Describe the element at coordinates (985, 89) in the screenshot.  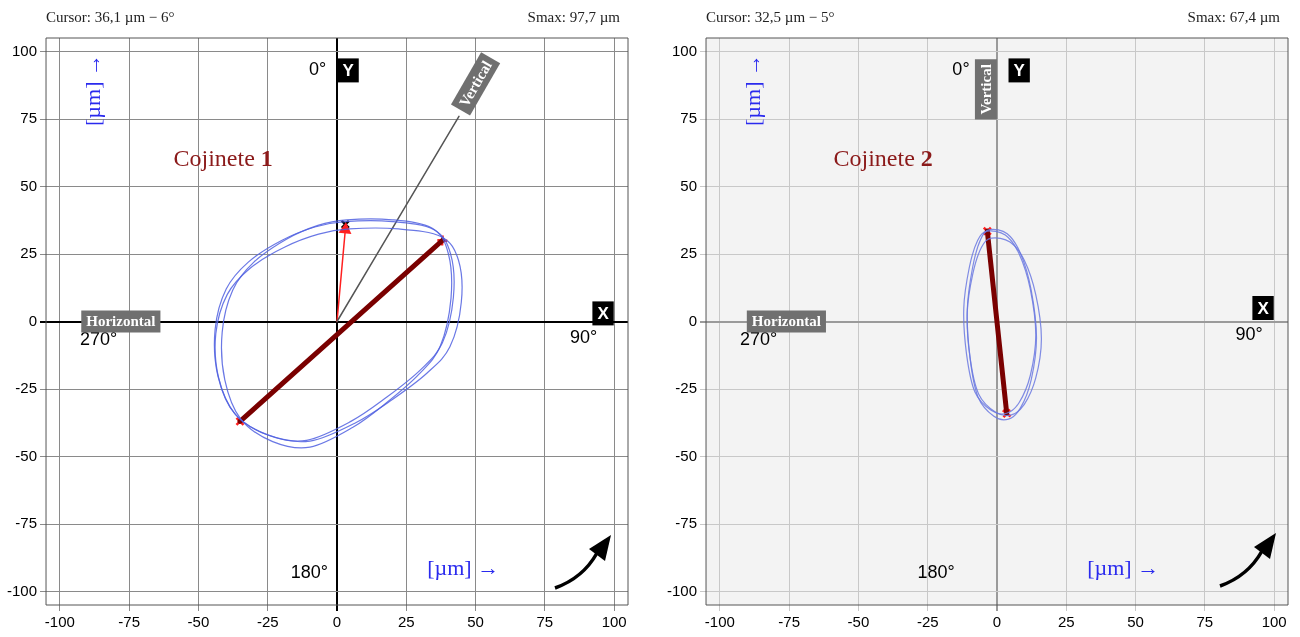
I see `annotation: Vertical` at that location.